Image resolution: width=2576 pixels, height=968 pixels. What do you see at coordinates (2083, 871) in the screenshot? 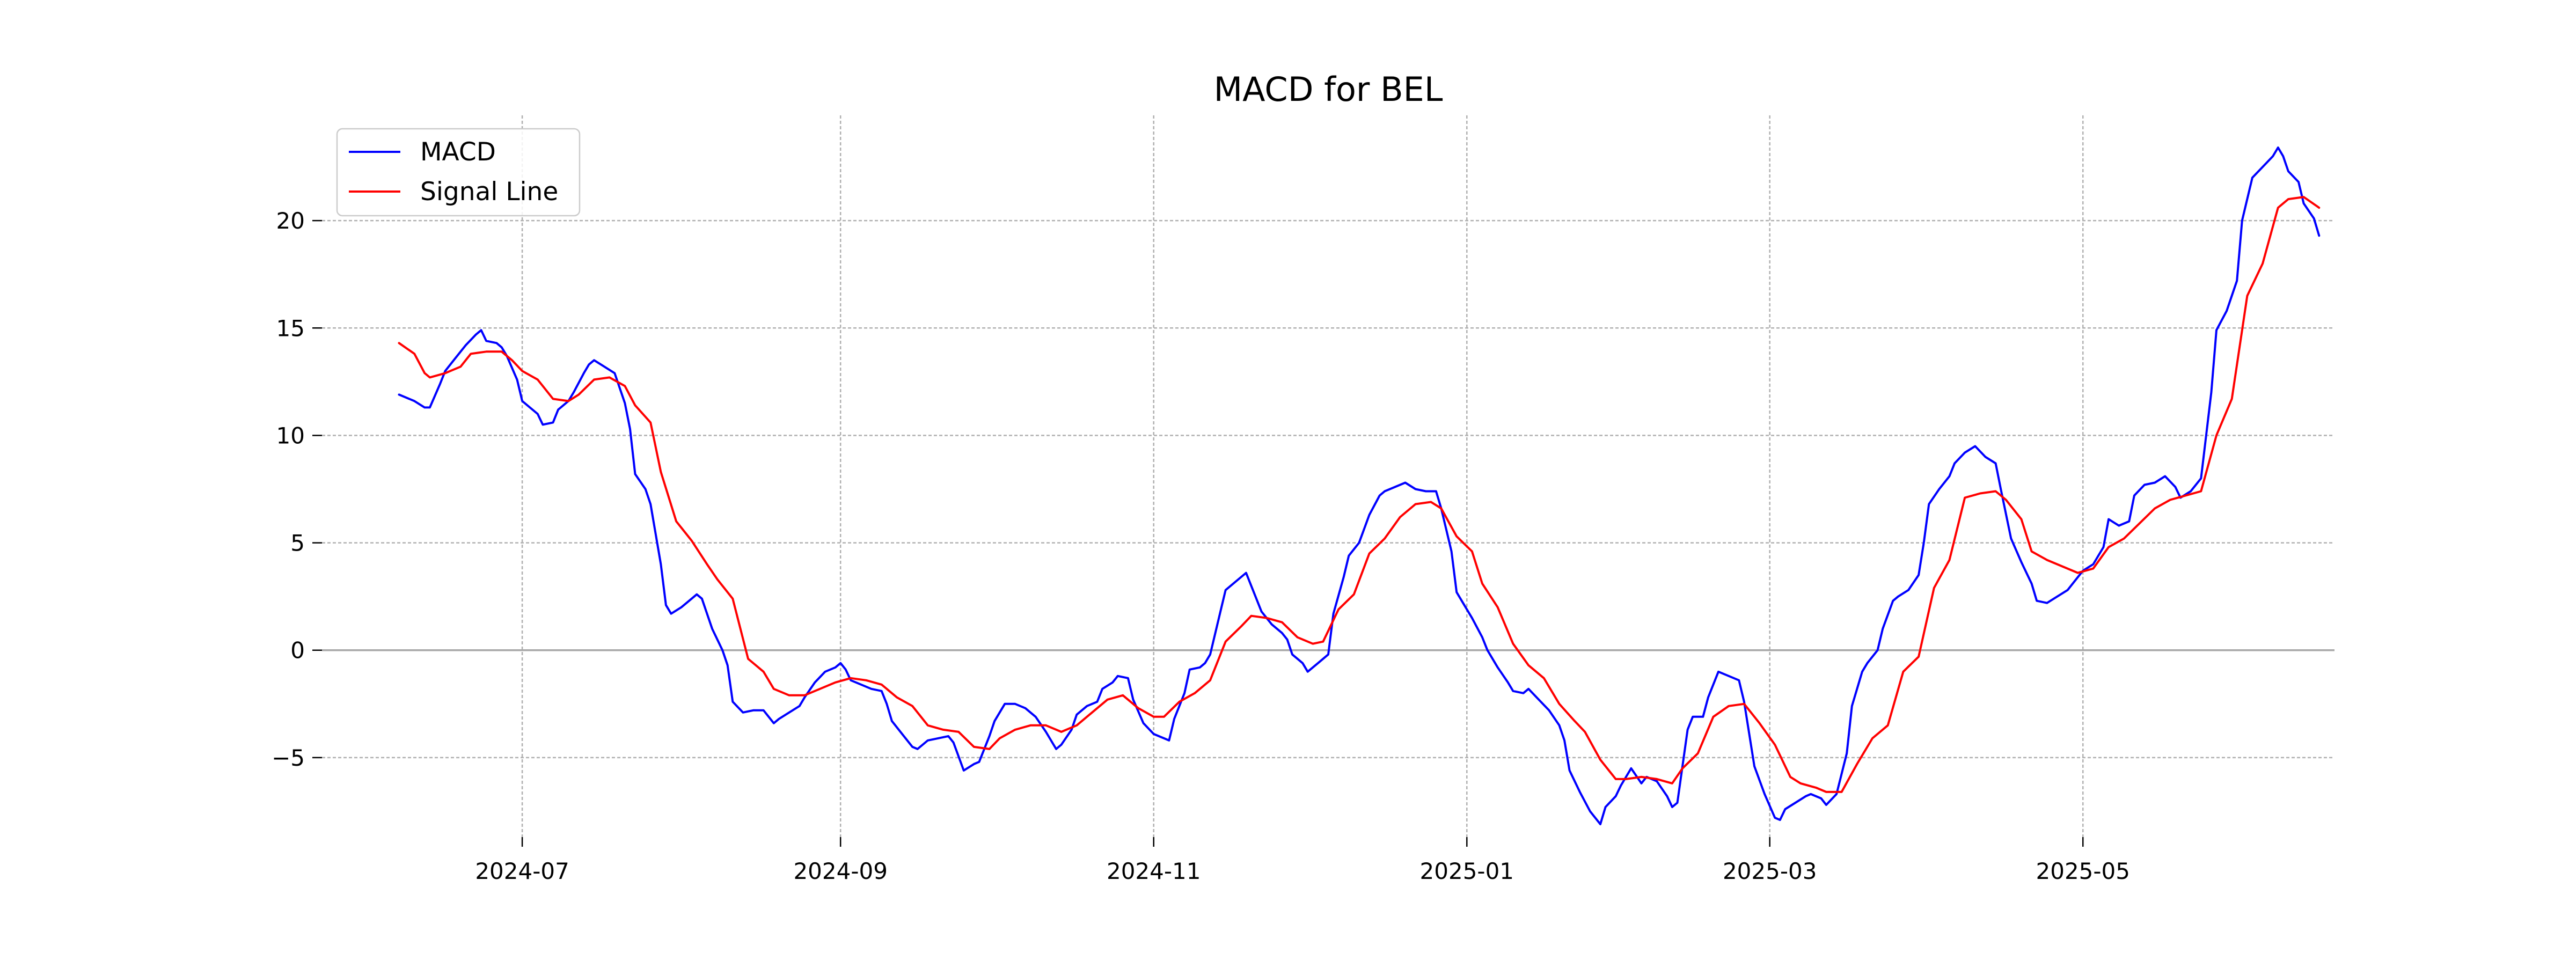
I see `x-tick-label: 2025-05` at bounding box center [2083, 871].